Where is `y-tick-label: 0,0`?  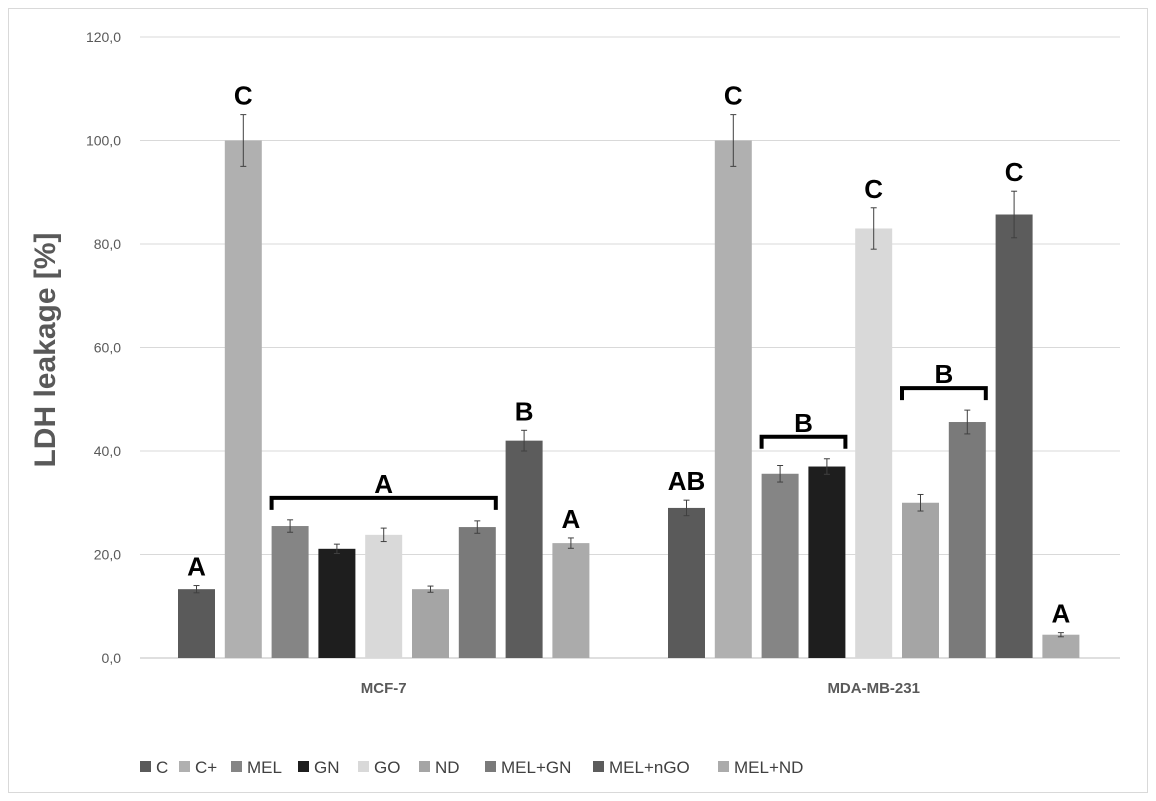 y-tick-label: 0,0 is located at coordinates (112, 658).